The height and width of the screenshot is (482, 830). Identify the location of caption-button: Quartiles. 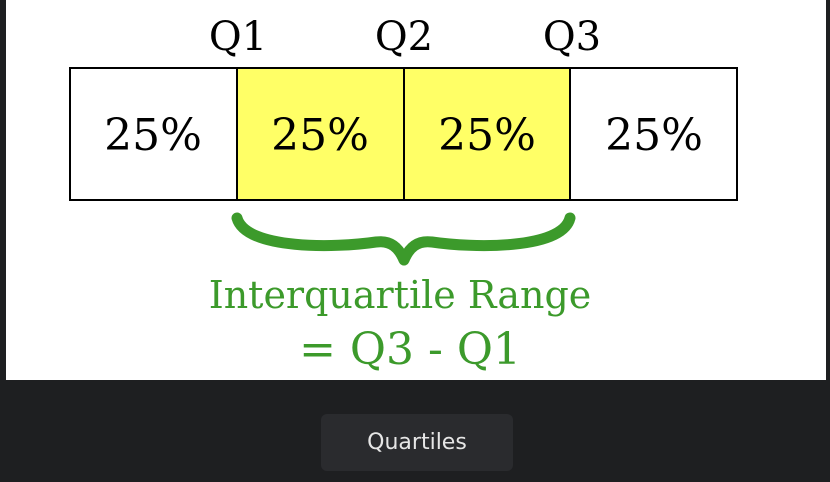
(417, 442).